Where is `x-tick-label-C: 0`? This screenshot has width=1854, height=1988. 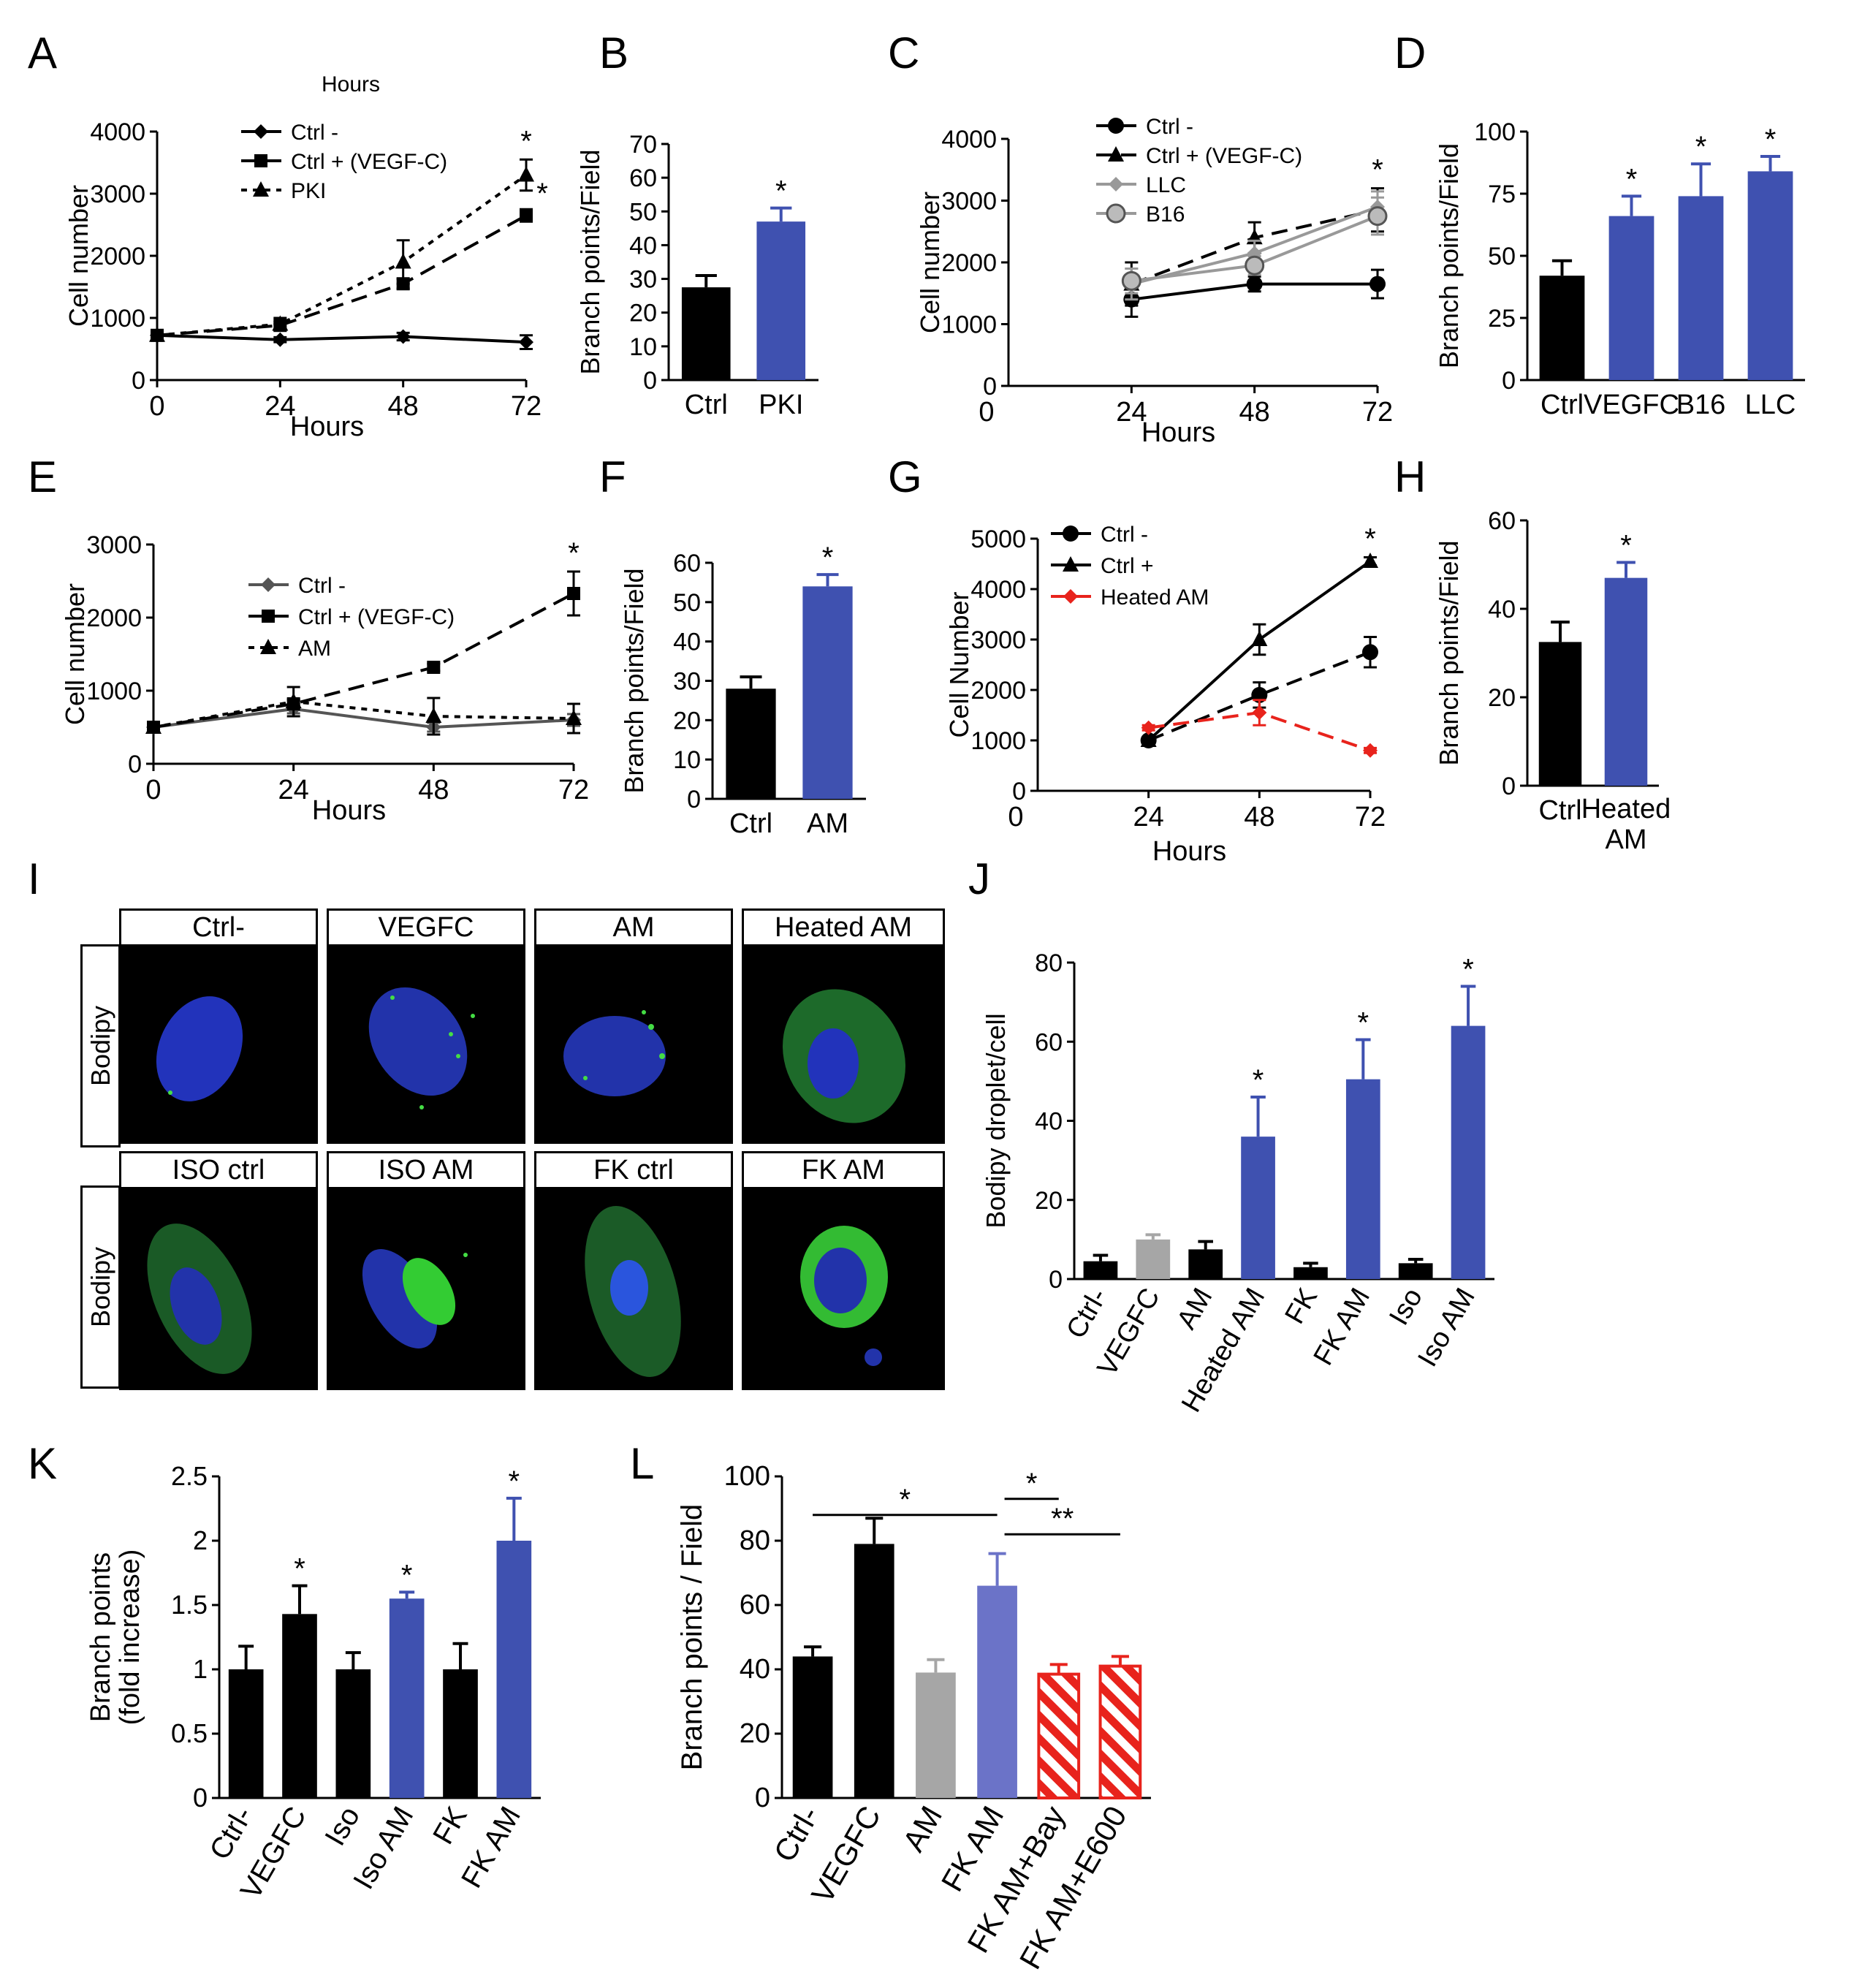 x-tick-label-C: 0 is located at coordinates (986, 412).